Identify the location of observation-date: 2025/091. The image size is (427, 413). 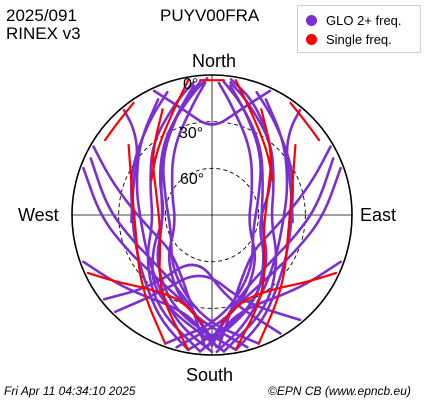
(41, 15).